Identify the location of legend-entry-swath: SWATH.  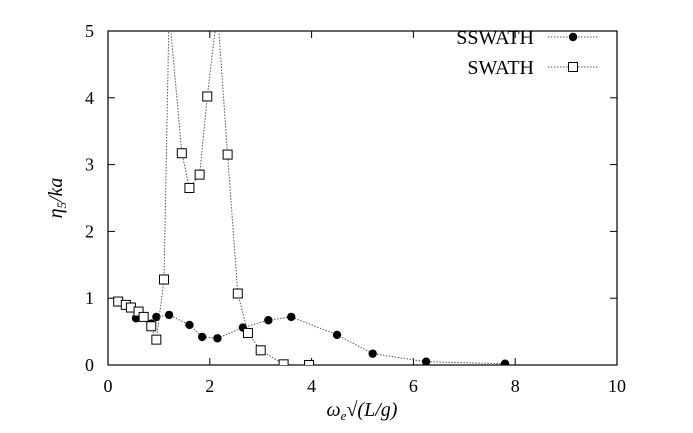
(532, 68).